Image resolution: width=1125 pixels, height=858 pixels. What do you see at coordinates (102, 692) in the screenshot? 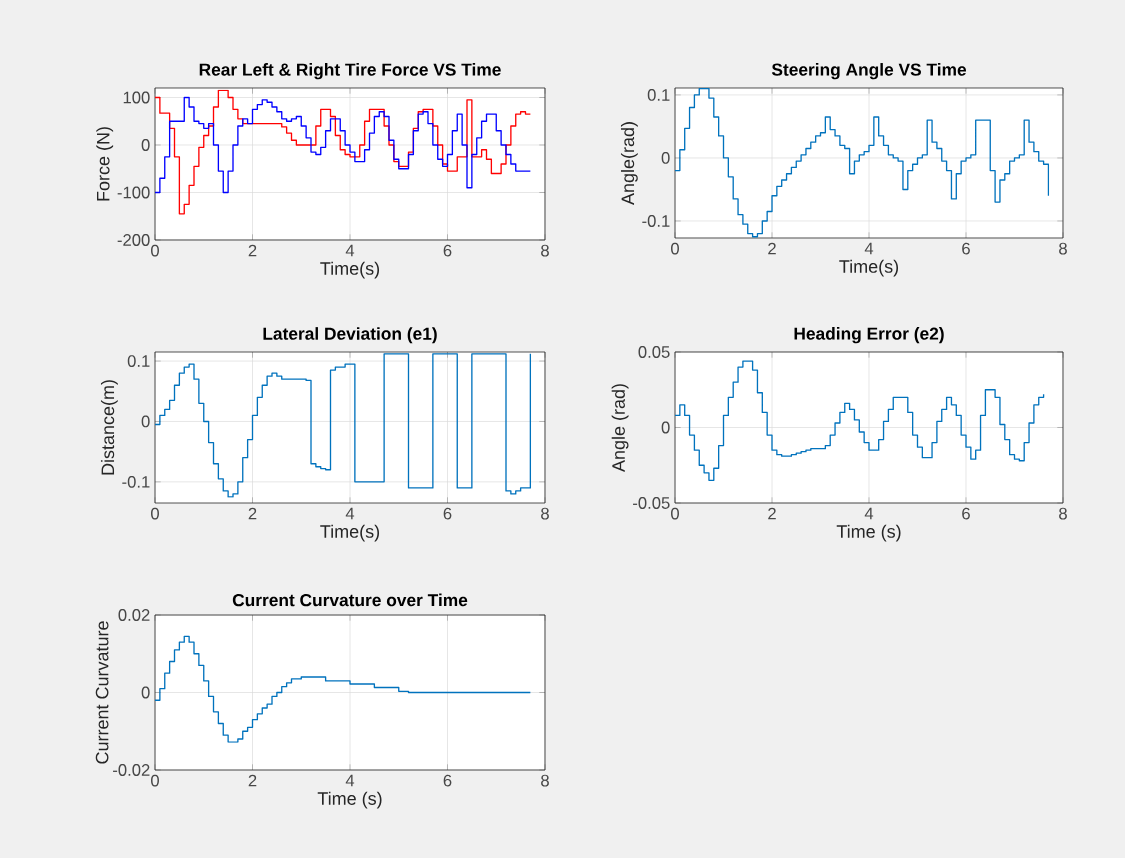
I see `y-axis-title: Current Curvature` at bounding box center [102, 692].